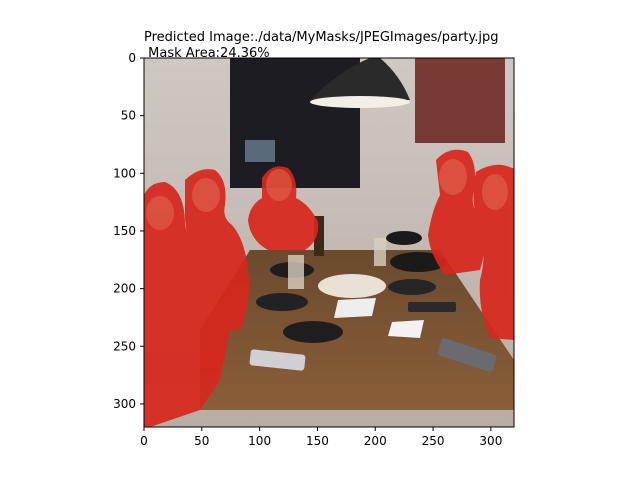 Image resolution: width=640 pixels, height=480 pixels. I want to click on lamp-shade, so click(360, 79).